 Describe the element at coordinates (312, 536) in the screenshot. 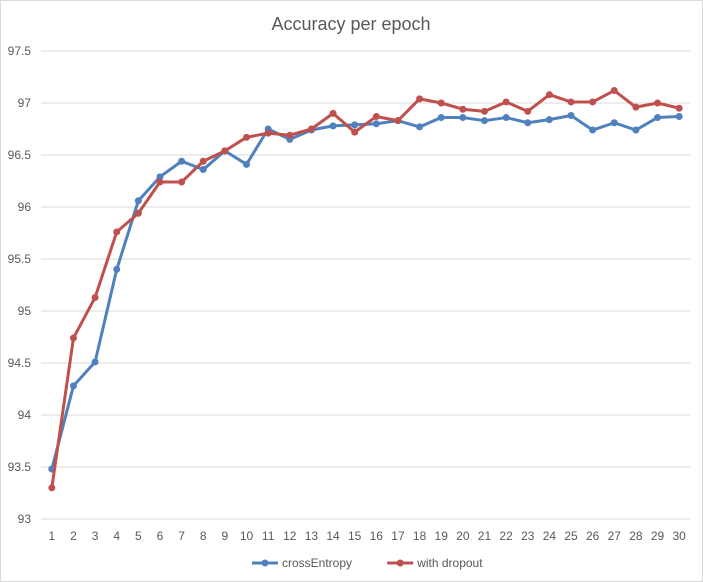

I see `x-tick-label: 13` at that location.